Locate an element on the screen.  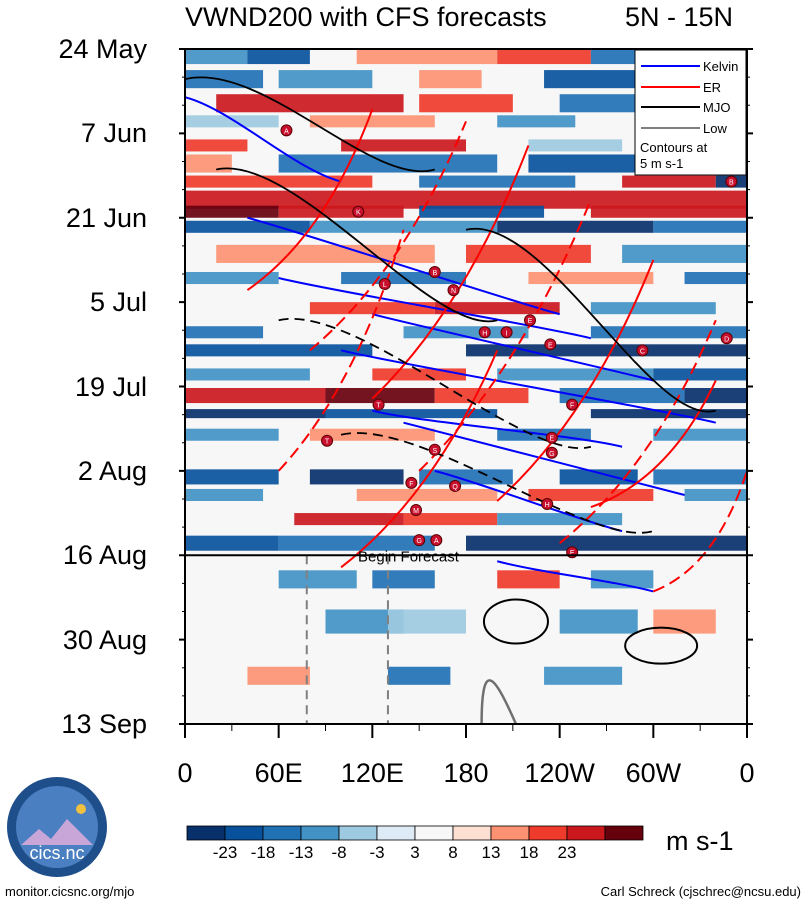
x-tick-label: 120W is located at coordinates (559, 773).